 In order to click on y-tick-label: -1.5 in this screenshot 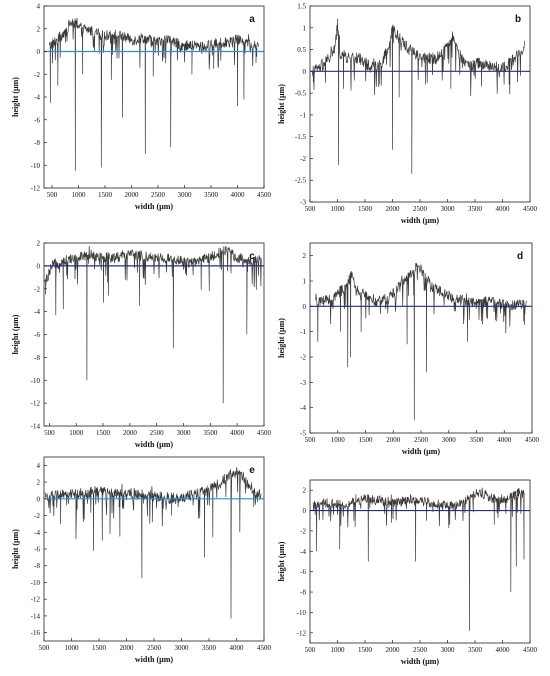, I will do `click(301, 137)`.